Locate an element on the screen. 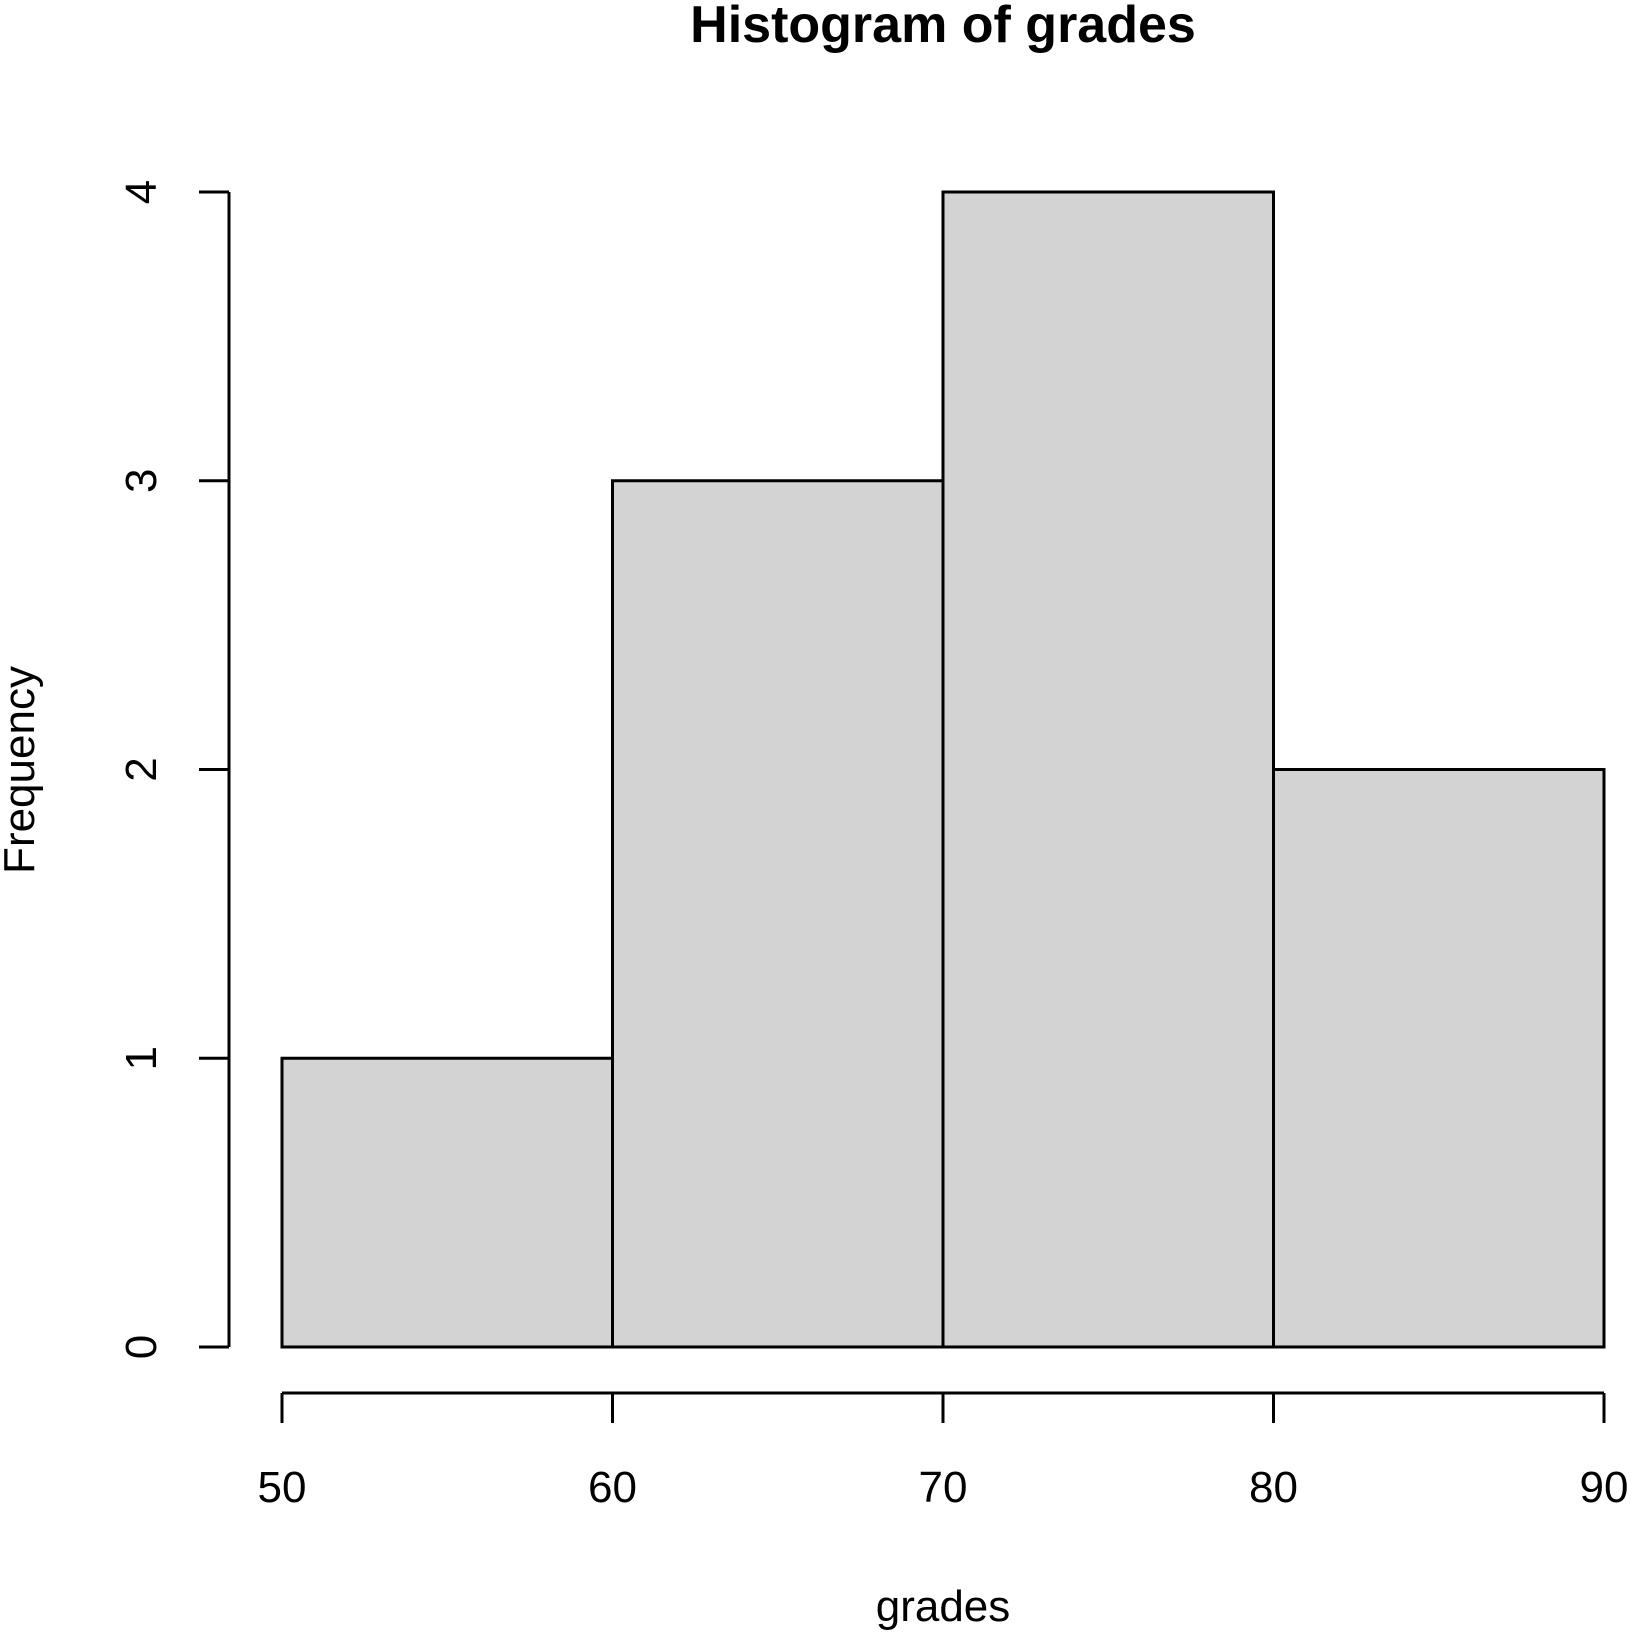  y-tick-label-0: 0 is located at coordinates (141, 1347).